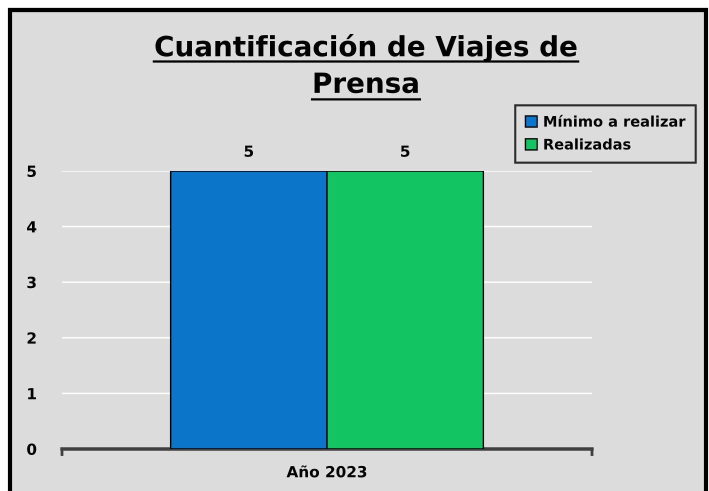 The width and height of the screenshot is (709, 491). I want to click on y-tick-label: 5, so click(32, 172).